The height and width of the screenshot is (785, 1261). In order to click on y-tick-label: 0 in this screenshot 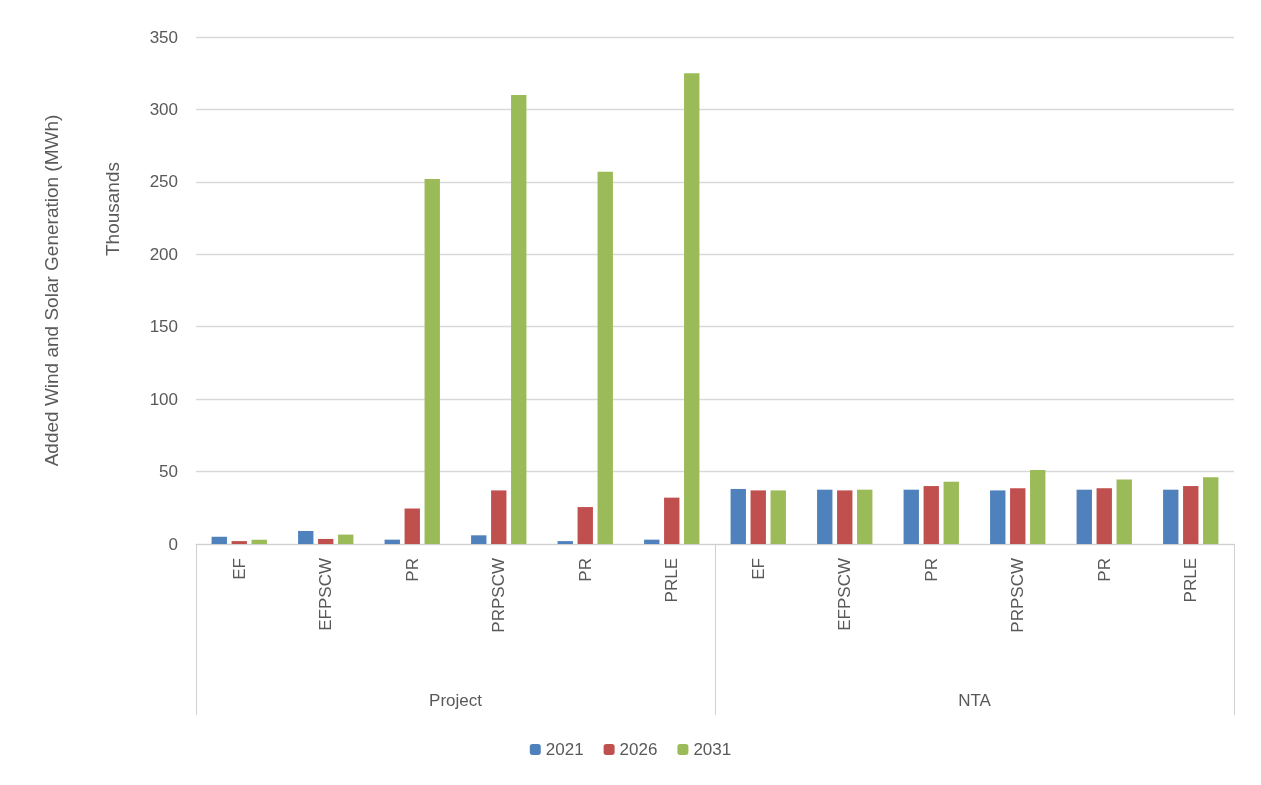, I will do `click(173, 544)`.